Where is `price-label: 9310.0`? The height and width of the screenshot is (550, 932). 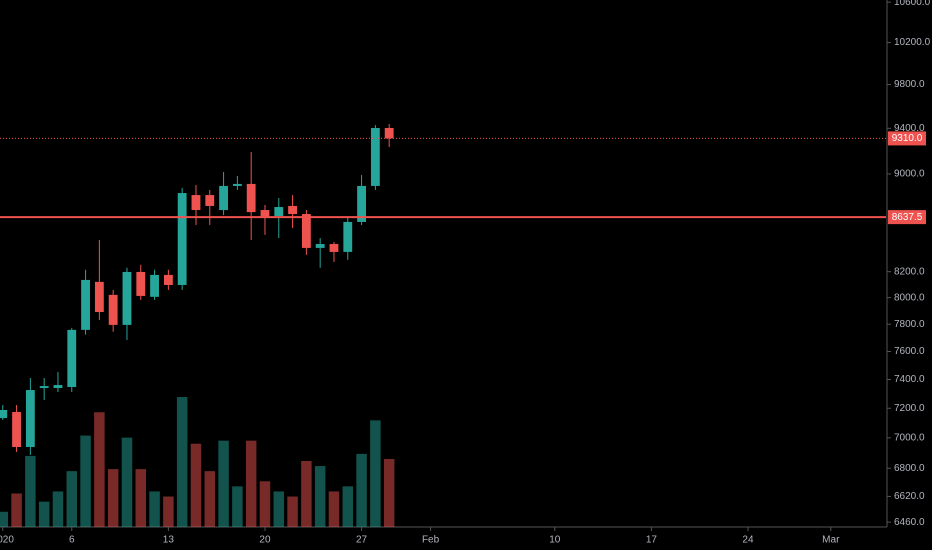
price-label: 9310.0 is located at coordinates (907, 138).